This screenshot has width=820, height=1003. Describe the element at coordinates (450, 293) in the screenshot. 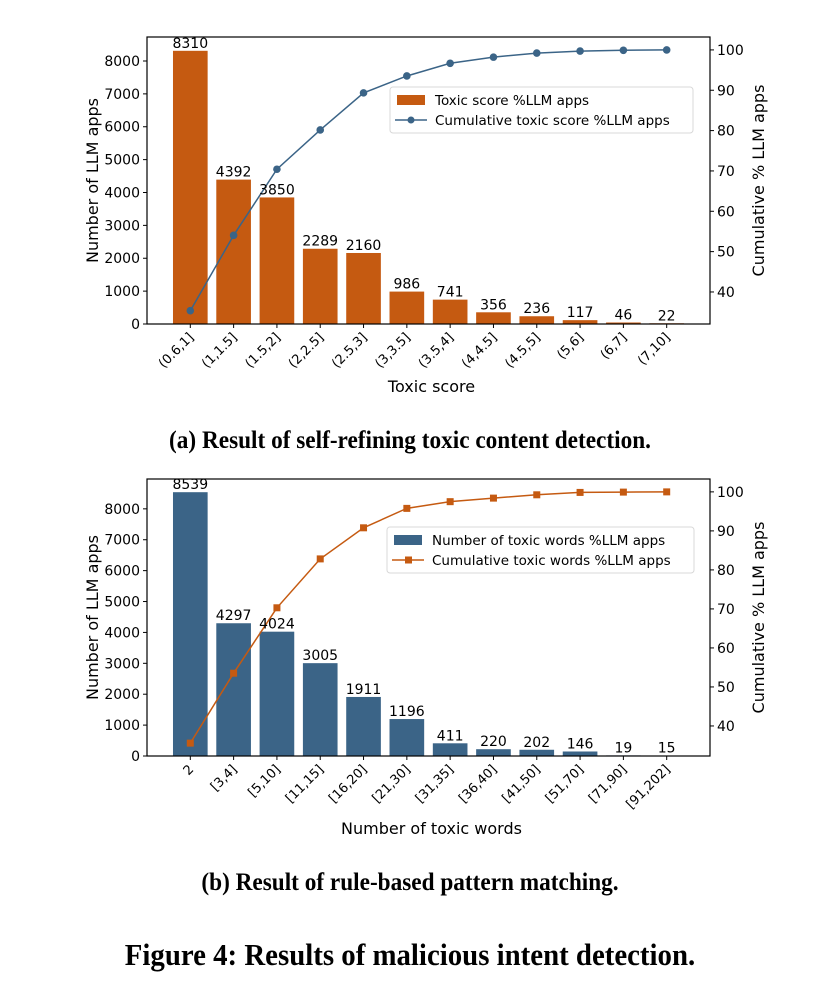

I see `bar-value-label: 741` at that location.